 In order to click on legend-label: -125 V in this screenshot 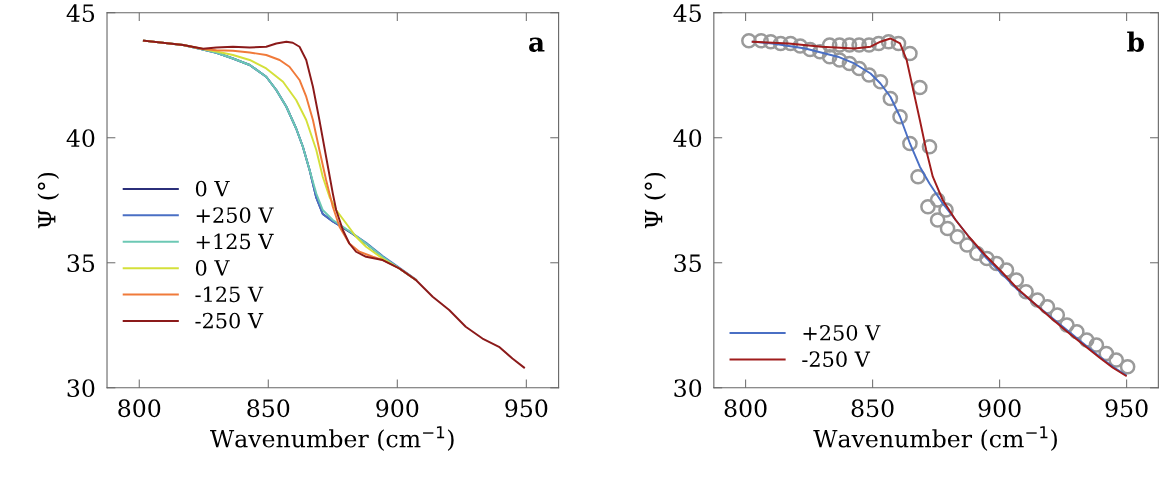, I will do `click(229, 294)`.